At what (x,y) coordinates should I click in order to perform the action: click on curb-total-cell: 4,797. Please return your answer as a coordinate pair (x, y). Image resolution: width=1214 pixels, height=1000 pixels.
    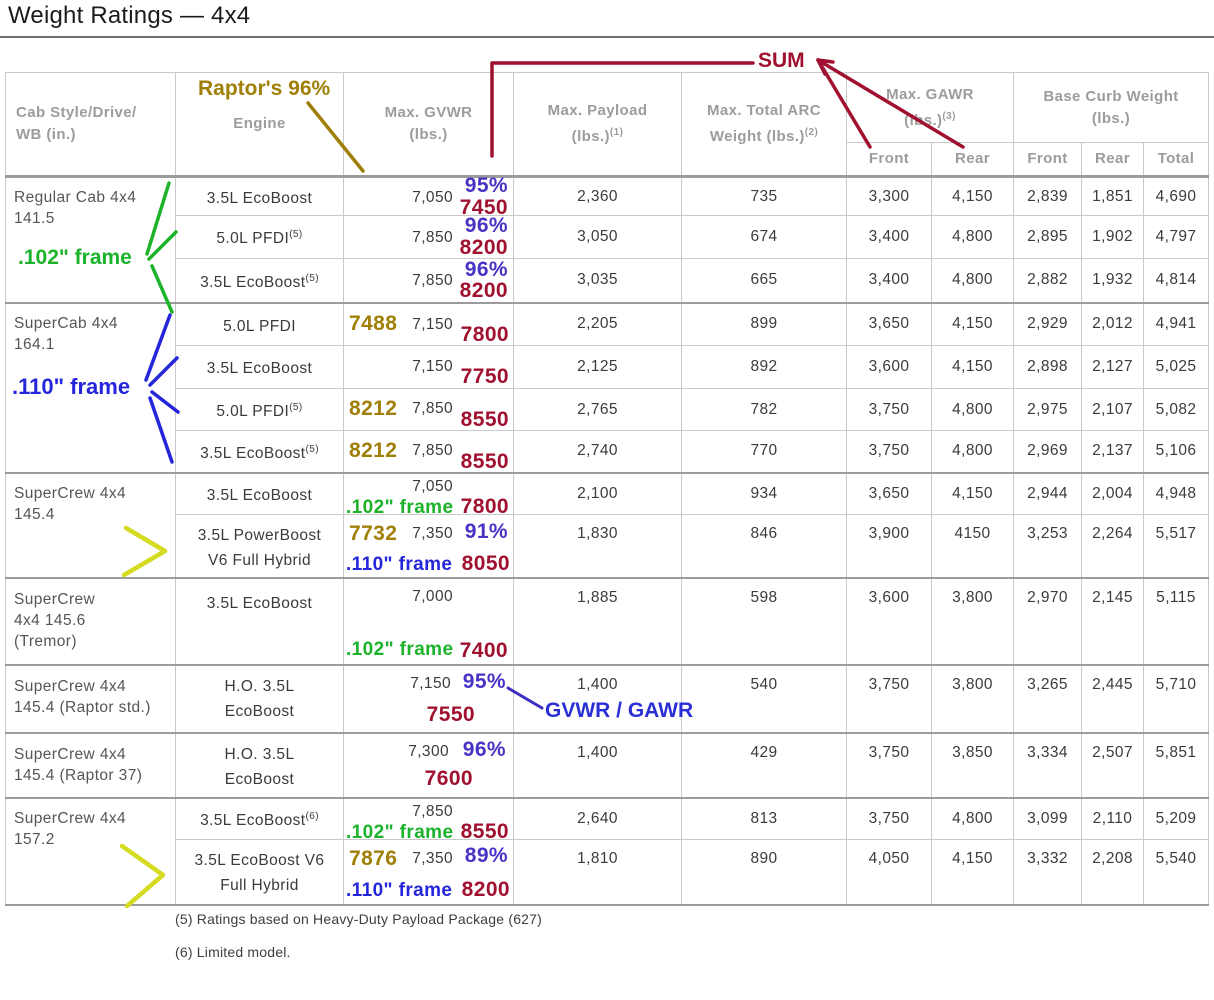
    Looking at the image, I should click on (1176, 237).